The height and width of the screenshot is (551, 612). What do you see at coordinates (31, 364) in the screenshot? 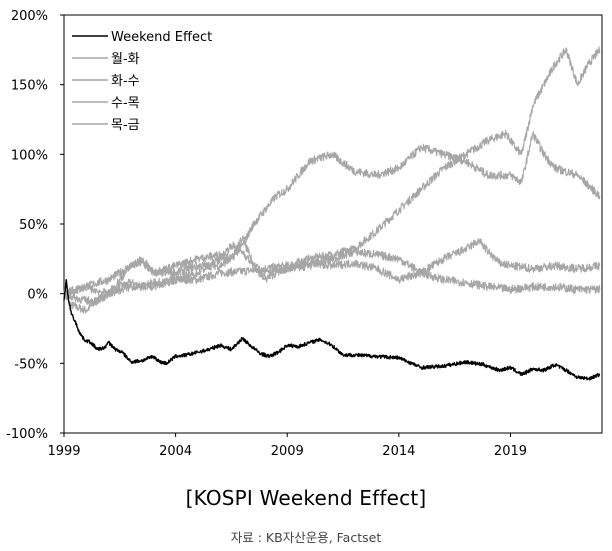
I see `y-tick-label: -50%` at bounding box center [31, 364].